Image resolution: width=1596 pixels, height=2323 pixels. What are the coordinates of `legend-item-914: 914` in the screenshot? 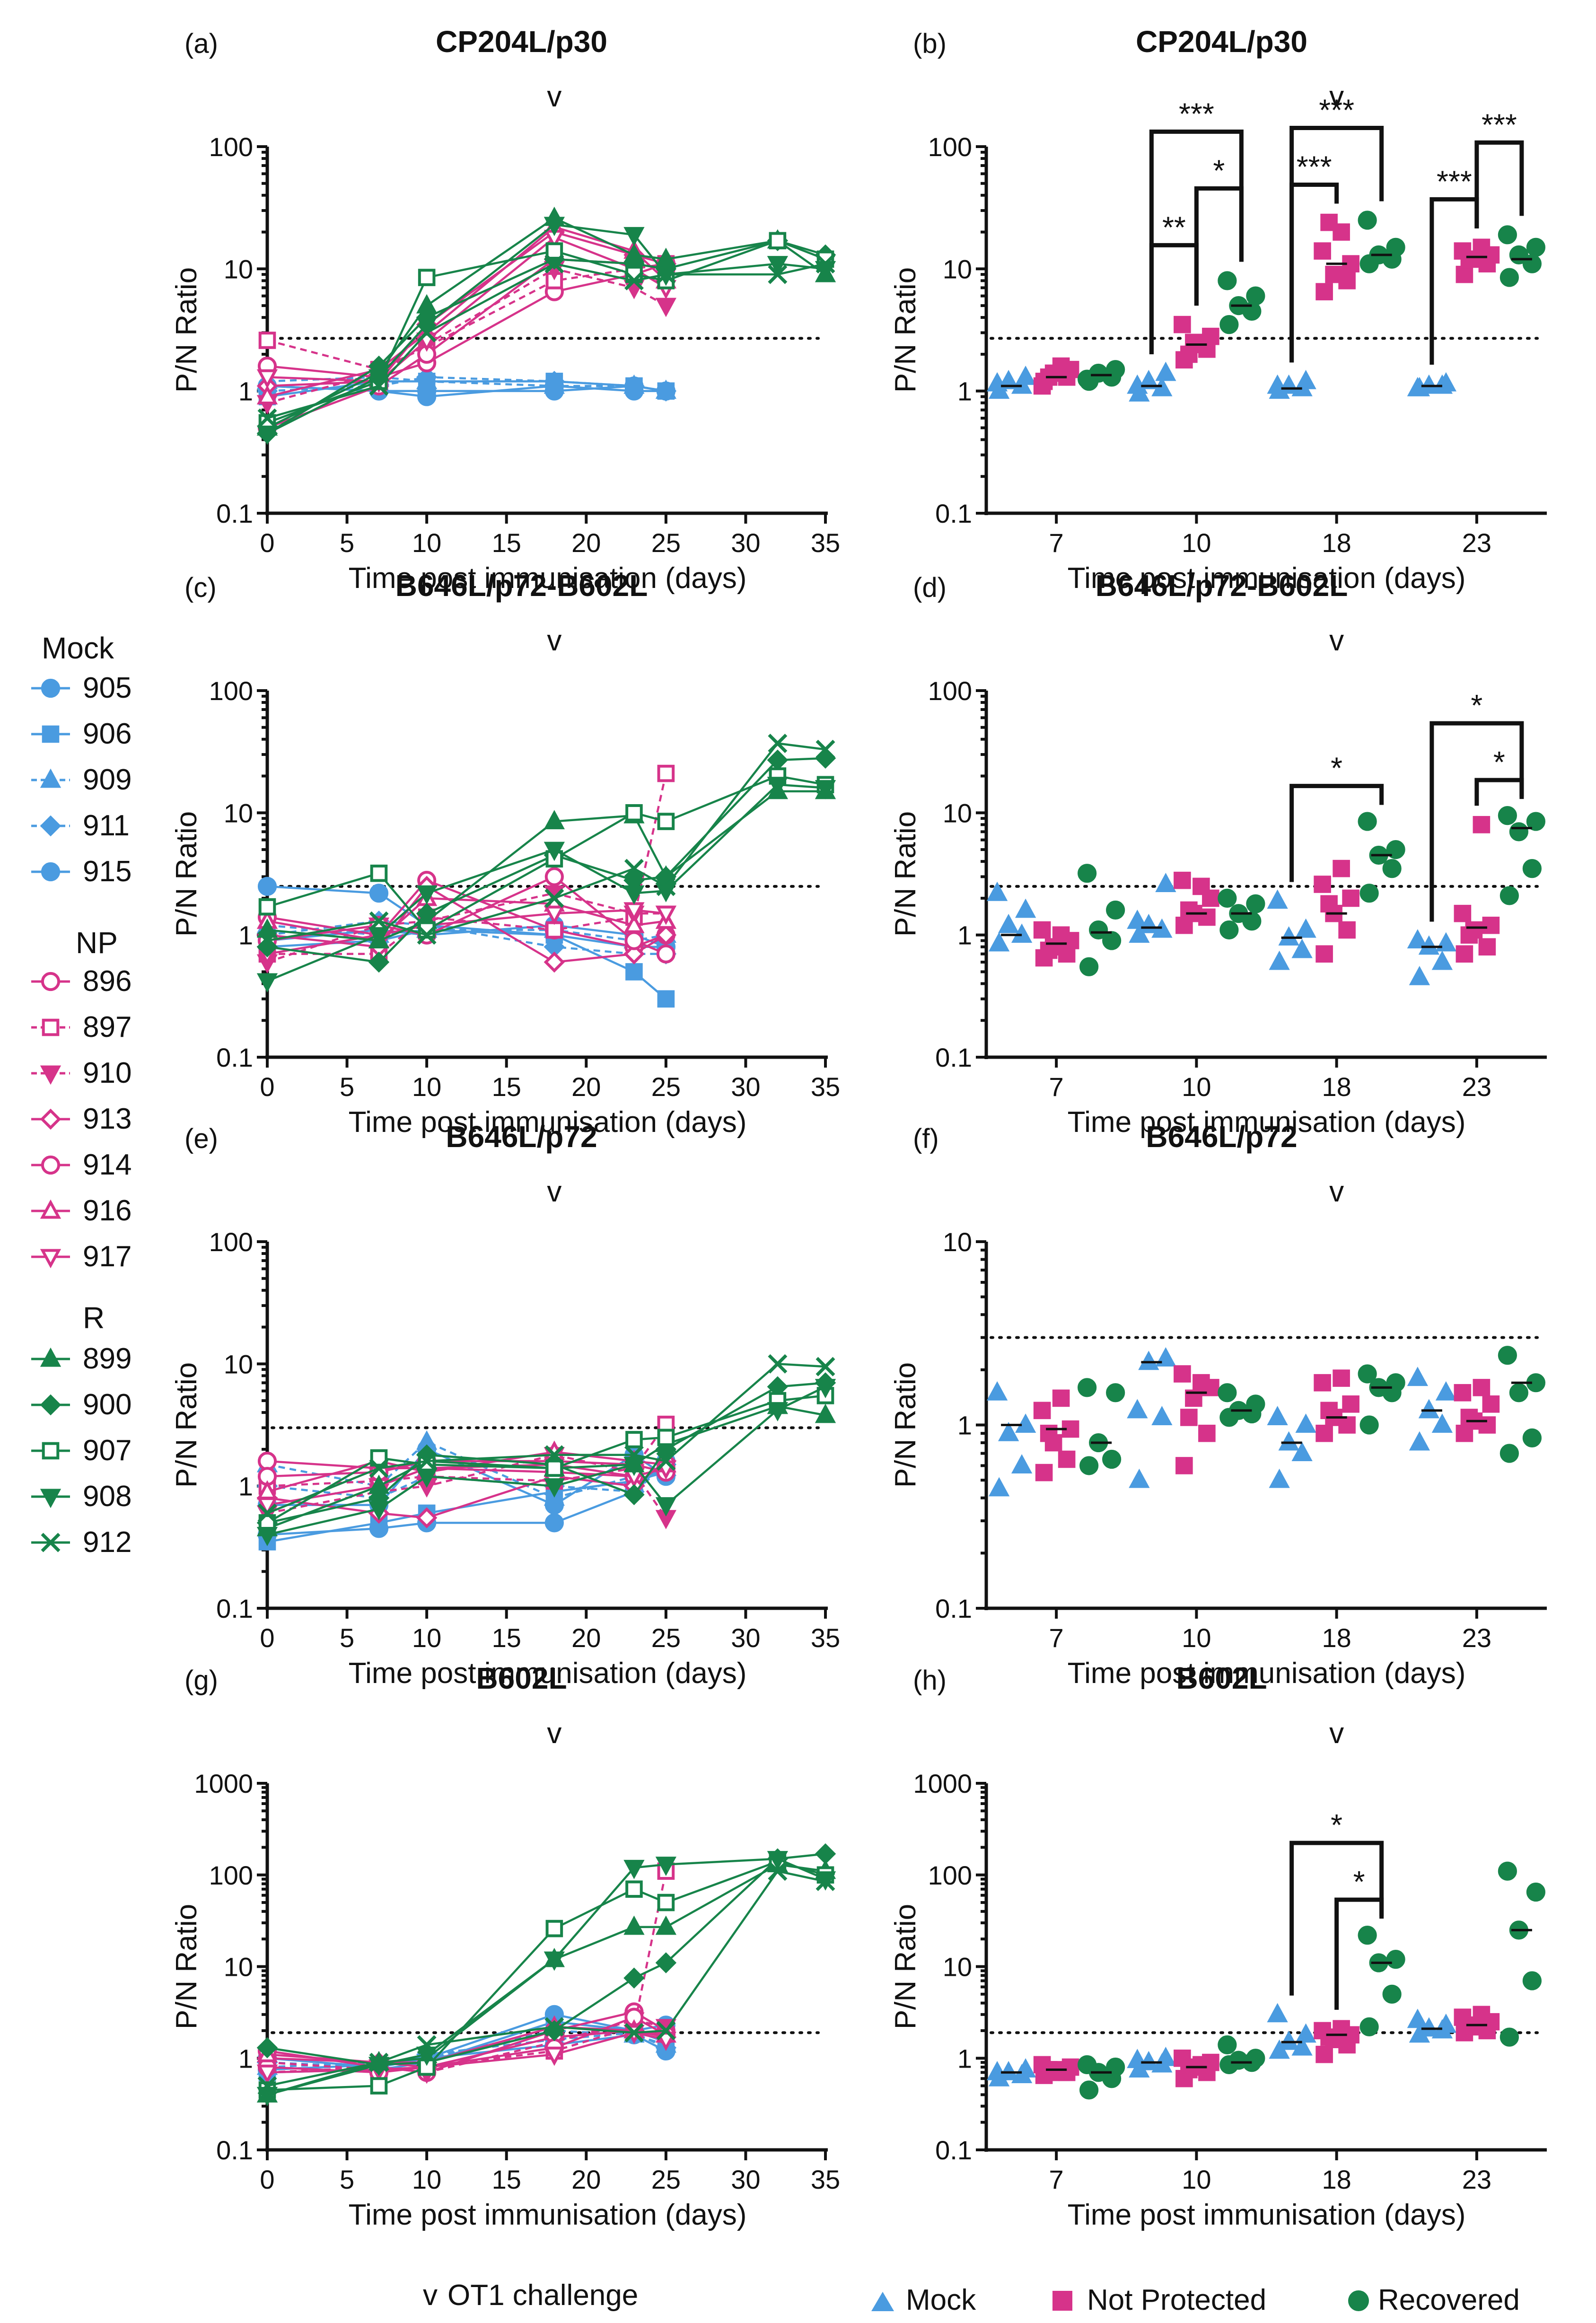 It's located at (81, 1164).